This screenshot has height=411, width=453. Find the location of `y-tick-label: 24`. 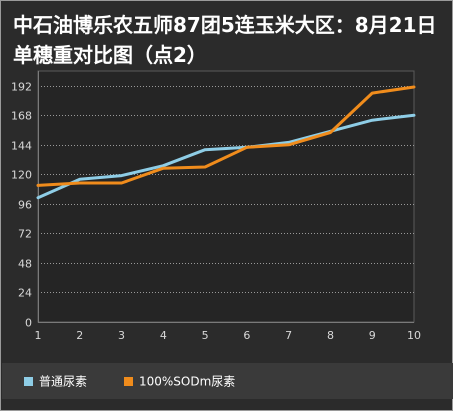

y-tick-label: 24 is located at coordinates (25, 293).